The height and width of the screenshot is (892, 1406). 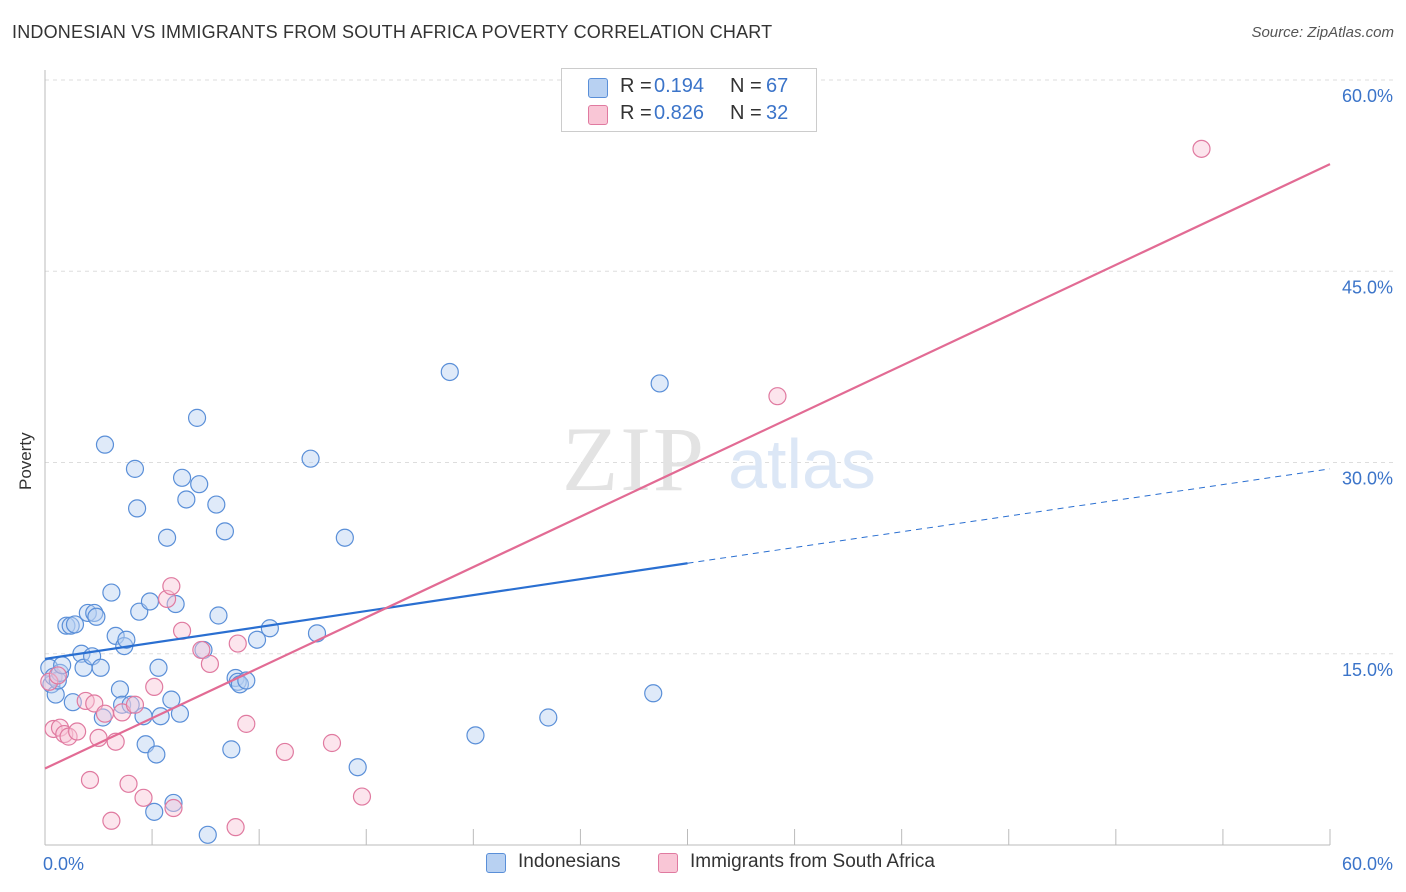 What do you see at coordinates (1367, 96) in the screenshot?
I see `y-tick-label: 60.0%` at bounding box center [1367, 96].